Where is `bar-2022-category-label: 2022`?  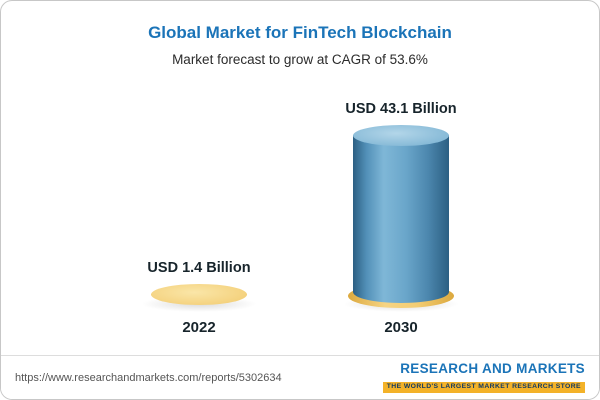 bar-2022-category-label: 2022 is located at coordinates (199, 327).